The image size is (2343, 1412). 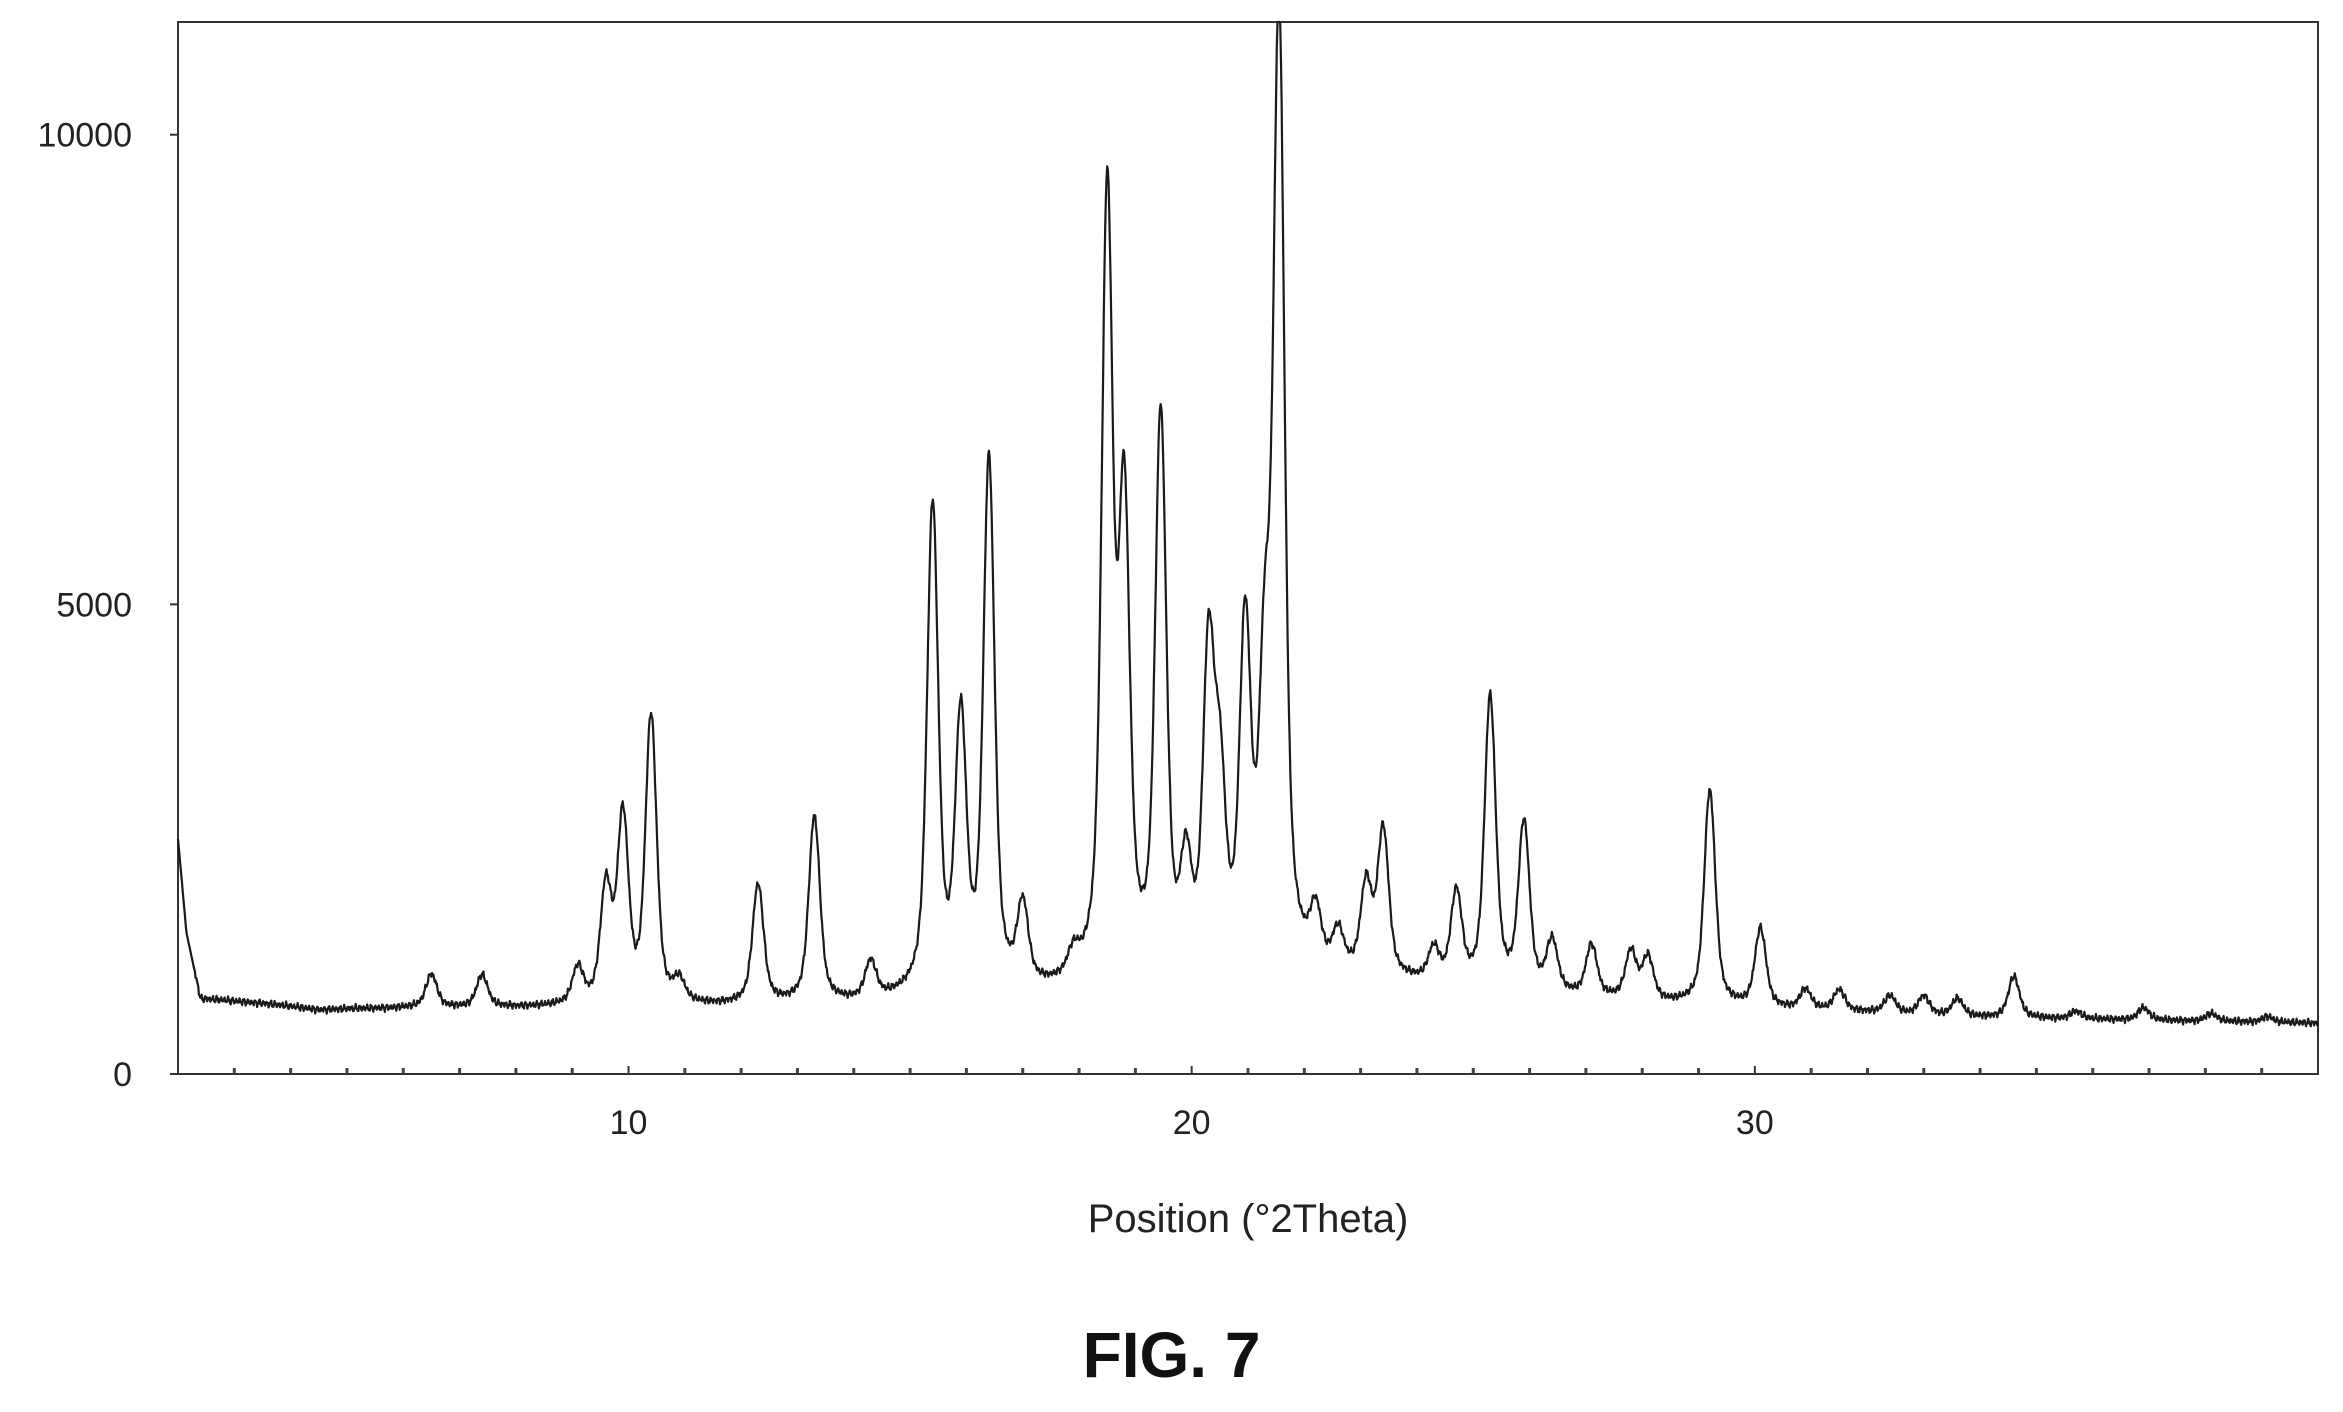 What do you see at coordinates (1248, 1219) in the screenshot?
I see `x-axis-title: Position (°2Theta)` at bounding box center [1248, 1219].